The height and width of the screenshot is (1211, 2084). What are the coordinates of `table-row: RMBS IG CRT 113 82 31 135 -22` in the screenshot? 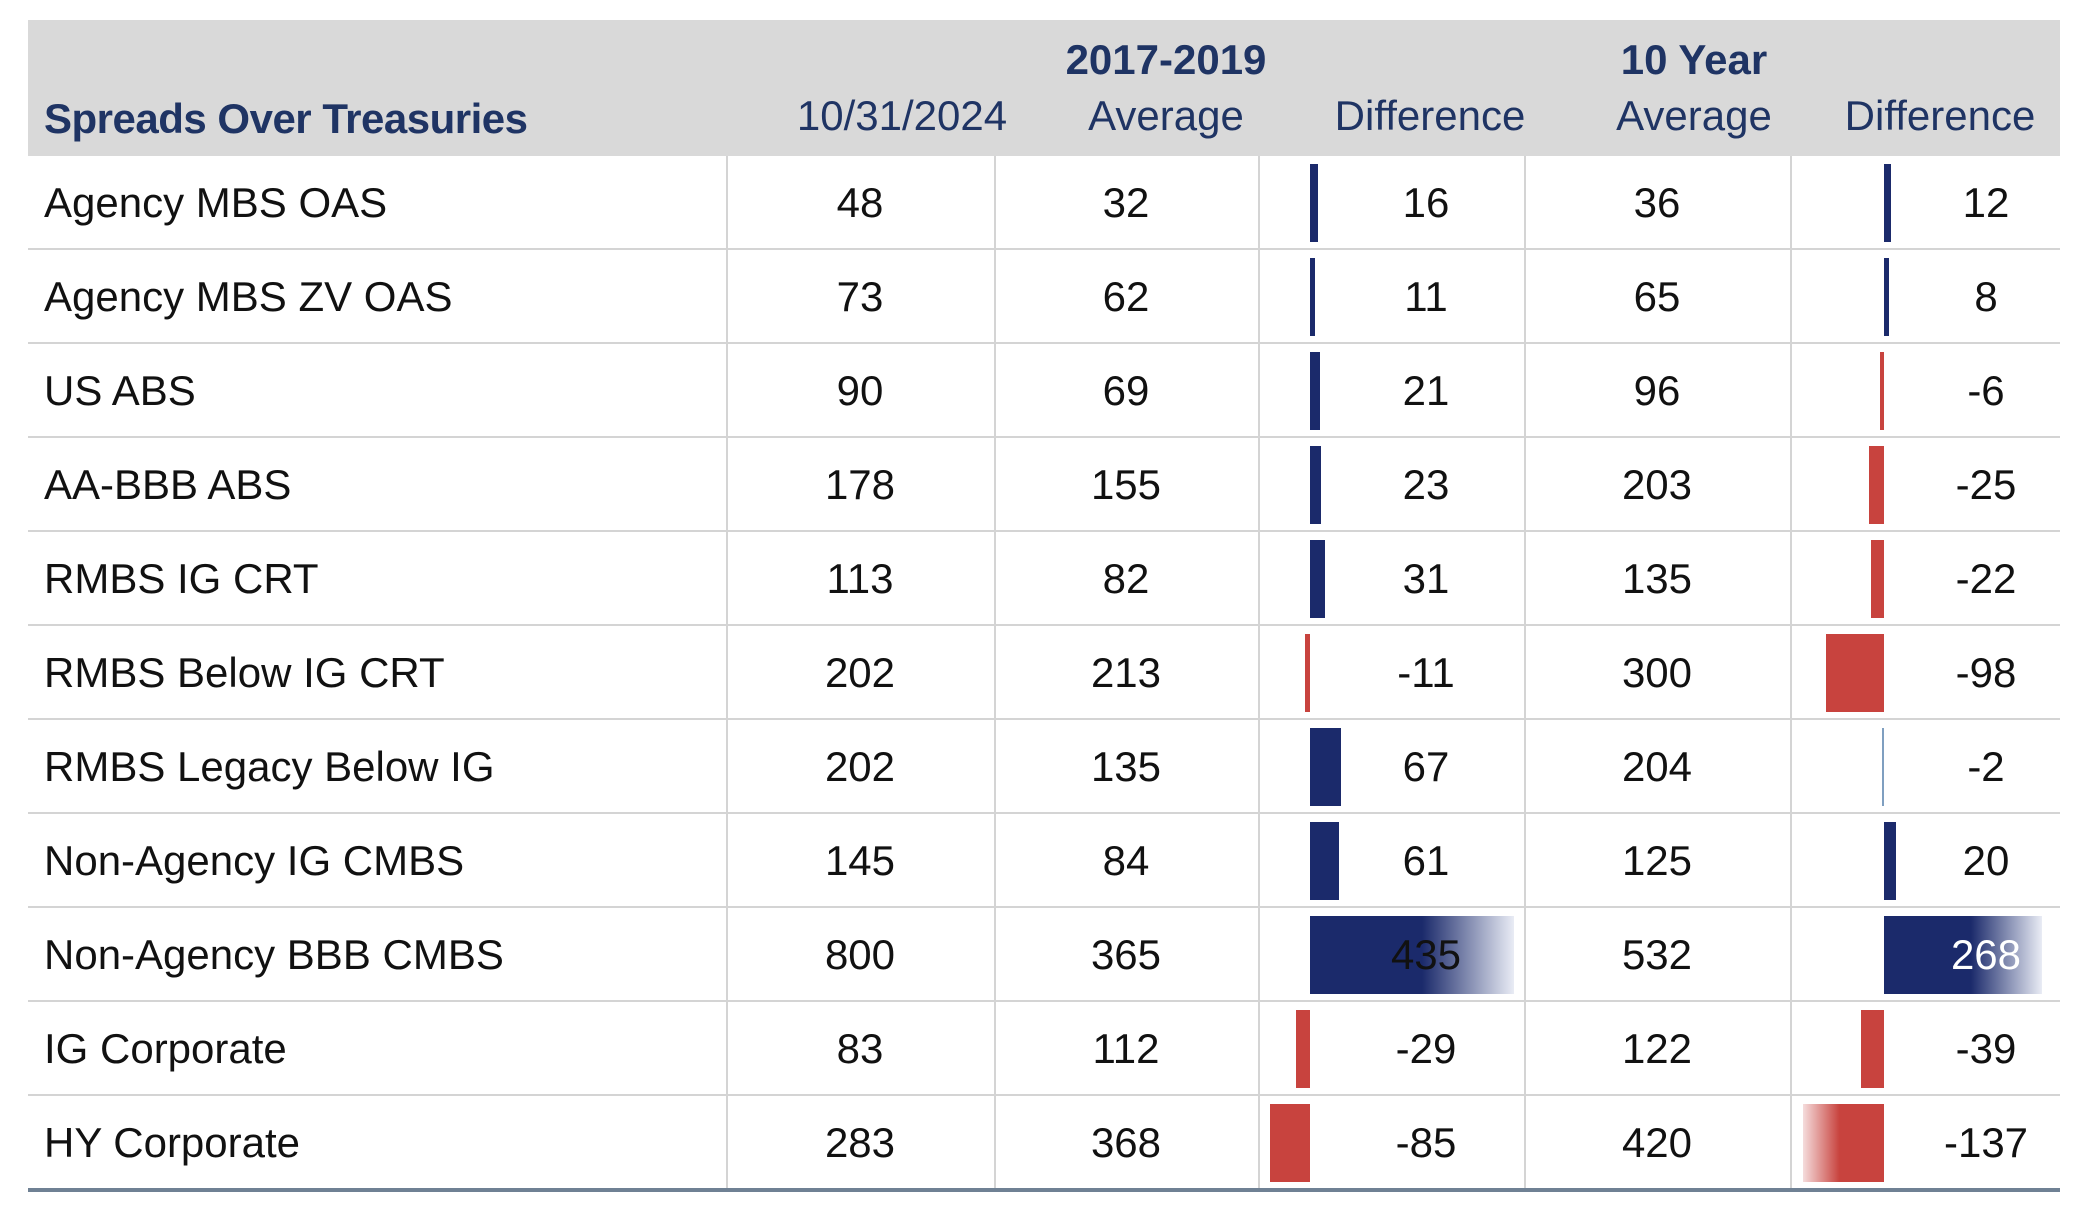 It's located at (1044, 579).